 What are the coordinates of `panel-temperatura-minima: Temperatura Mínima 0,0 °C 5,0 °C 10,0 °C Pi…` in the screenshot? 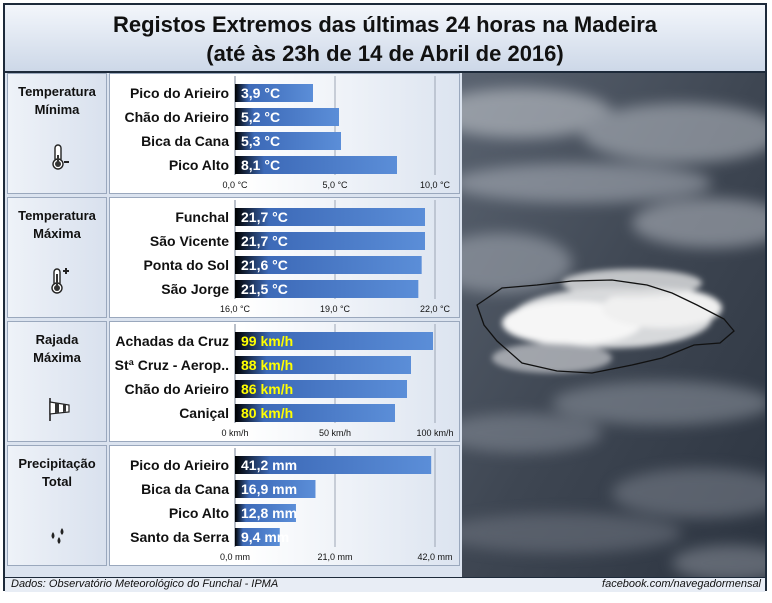 It's located at (233, 133).